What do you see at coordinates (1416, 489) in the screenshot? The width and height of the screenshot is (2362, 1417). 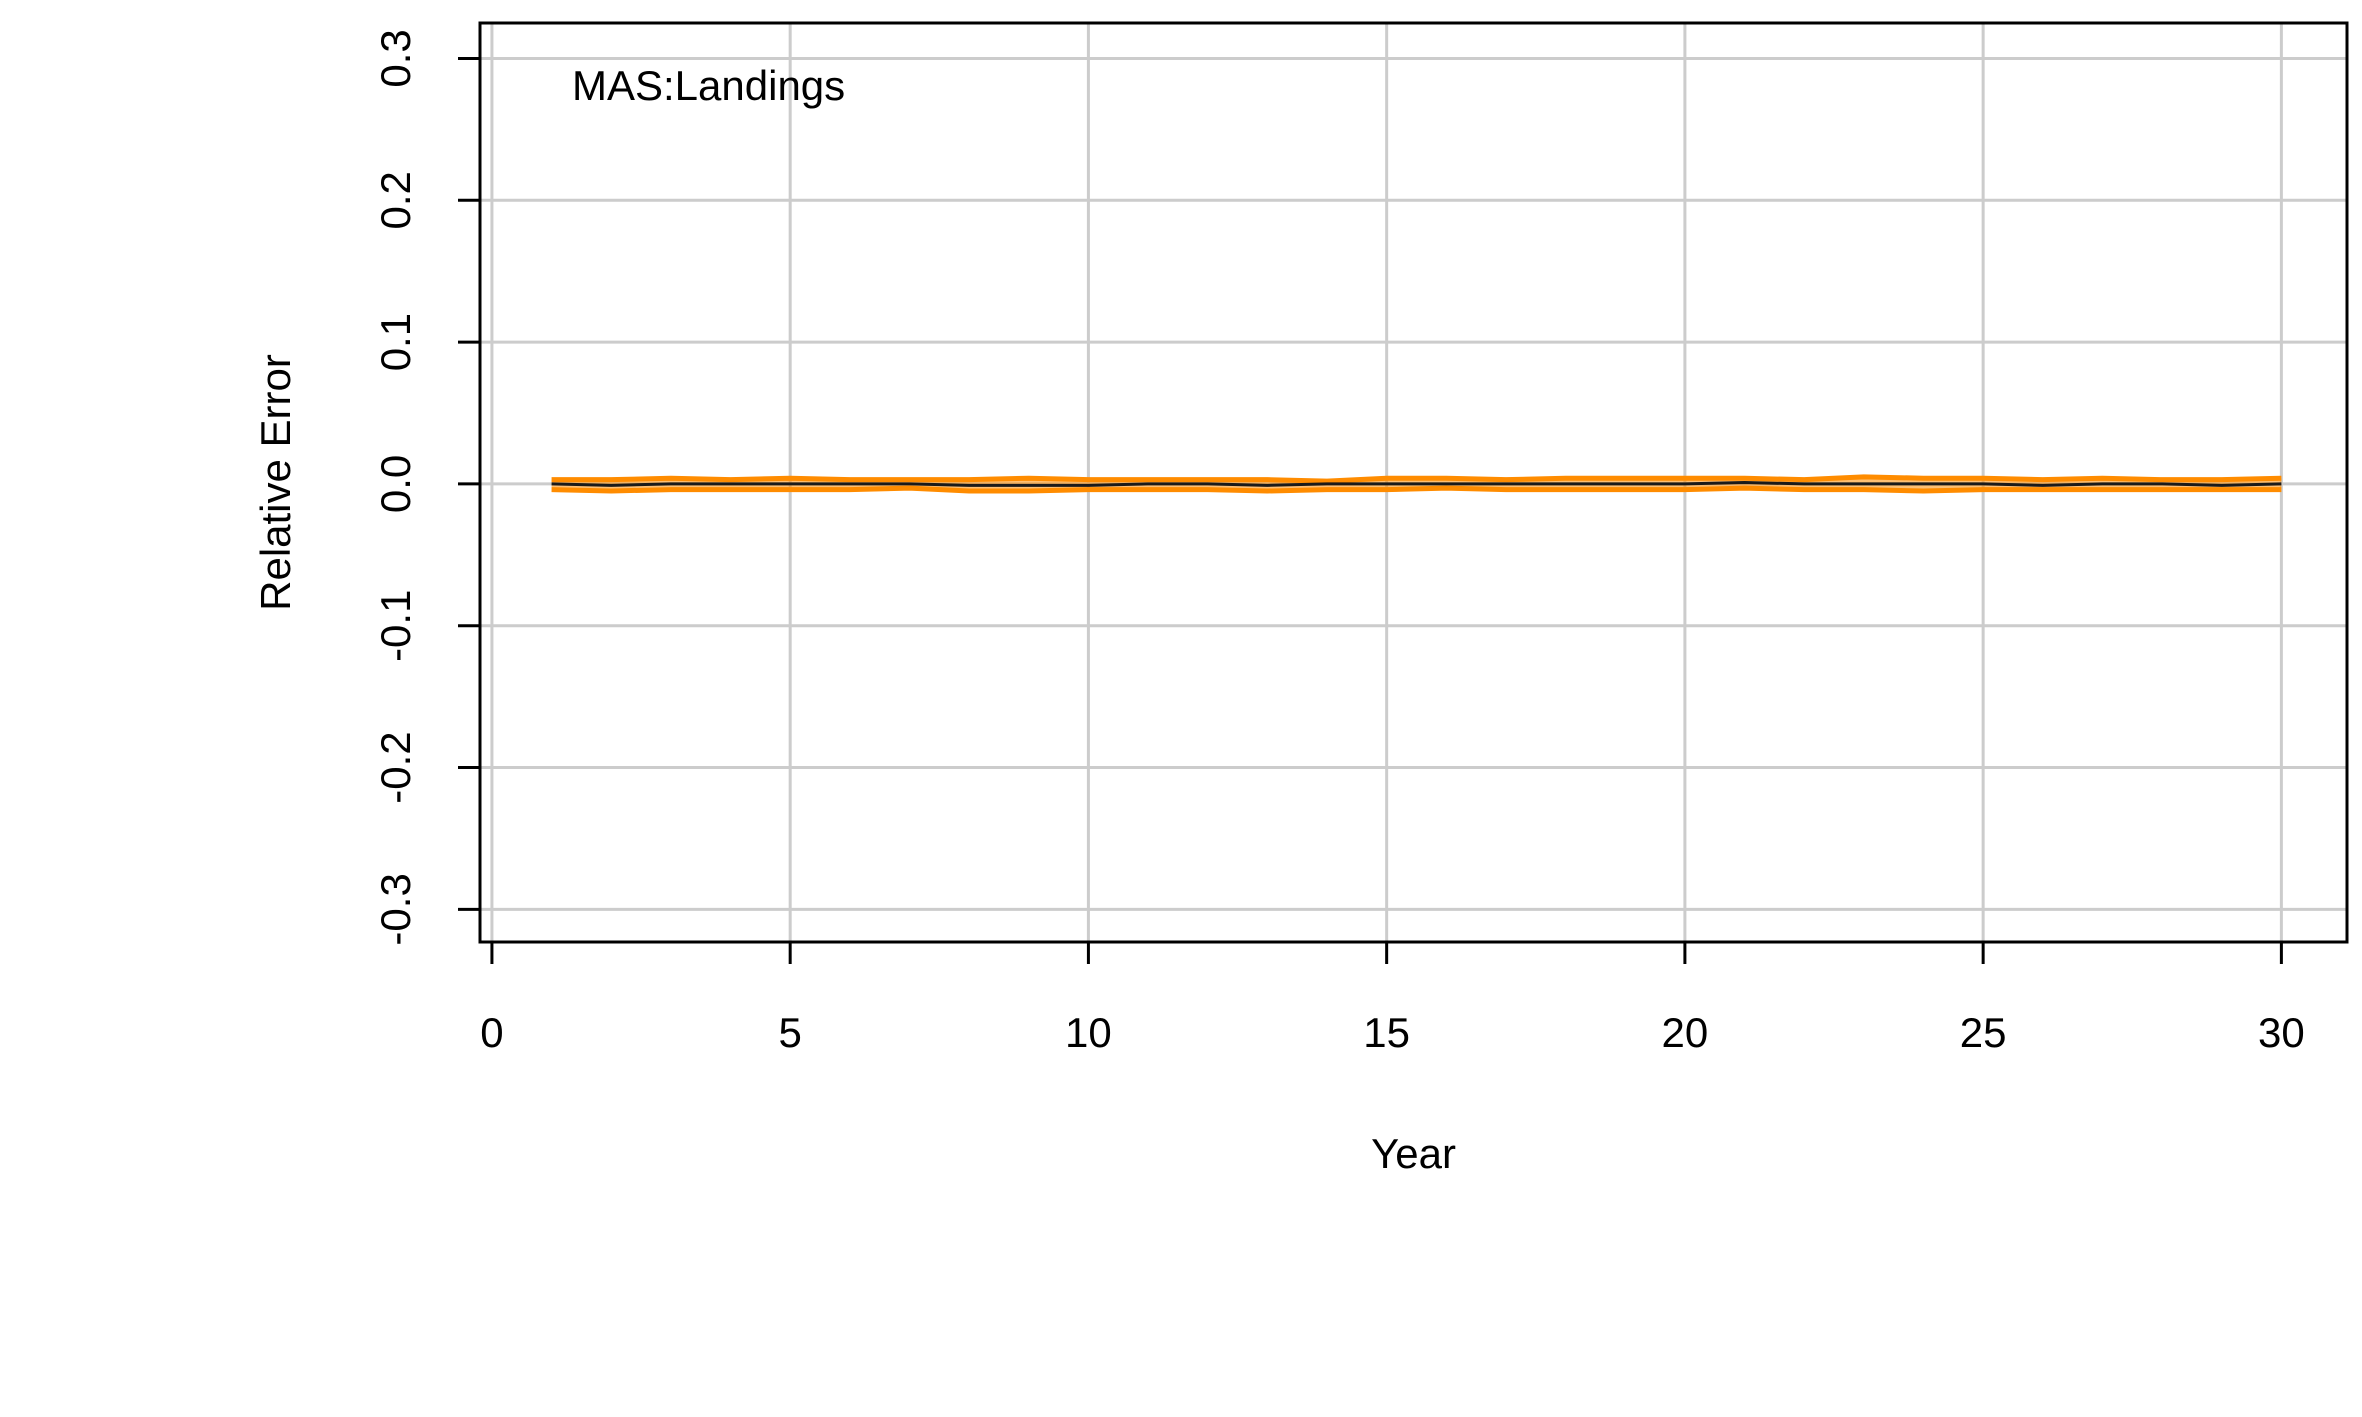 I see `series-line-lower` at bounding box center [1416, 489].